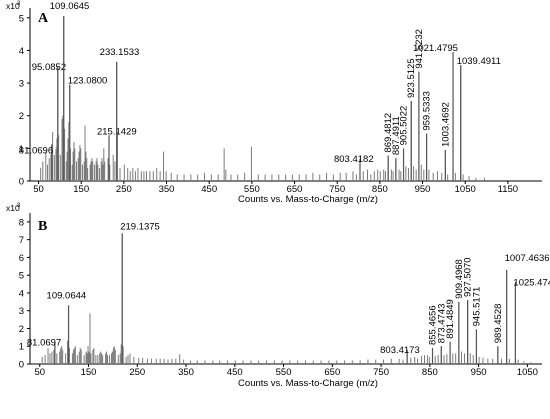 The image size is (550, 419). I want to click on peak-label: 109.0644, so click(67, 295).